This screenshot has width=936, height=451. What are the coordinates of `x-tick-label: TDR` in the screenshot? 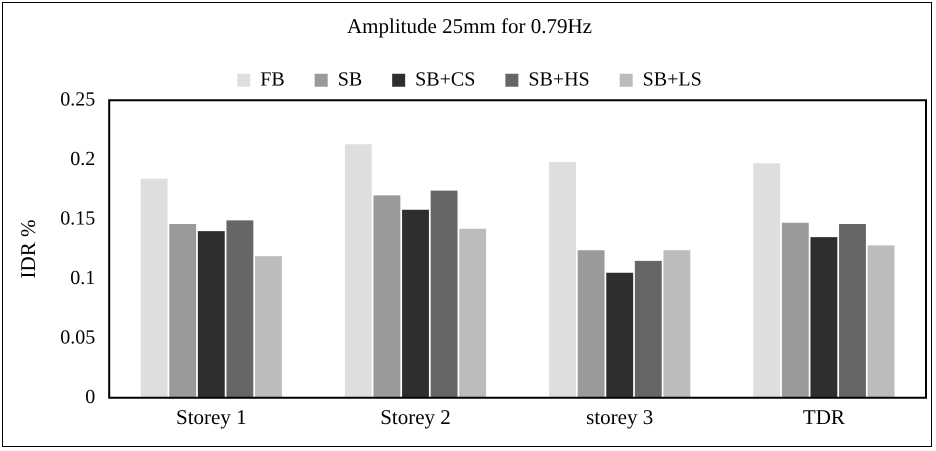 It's located at (823, 416).